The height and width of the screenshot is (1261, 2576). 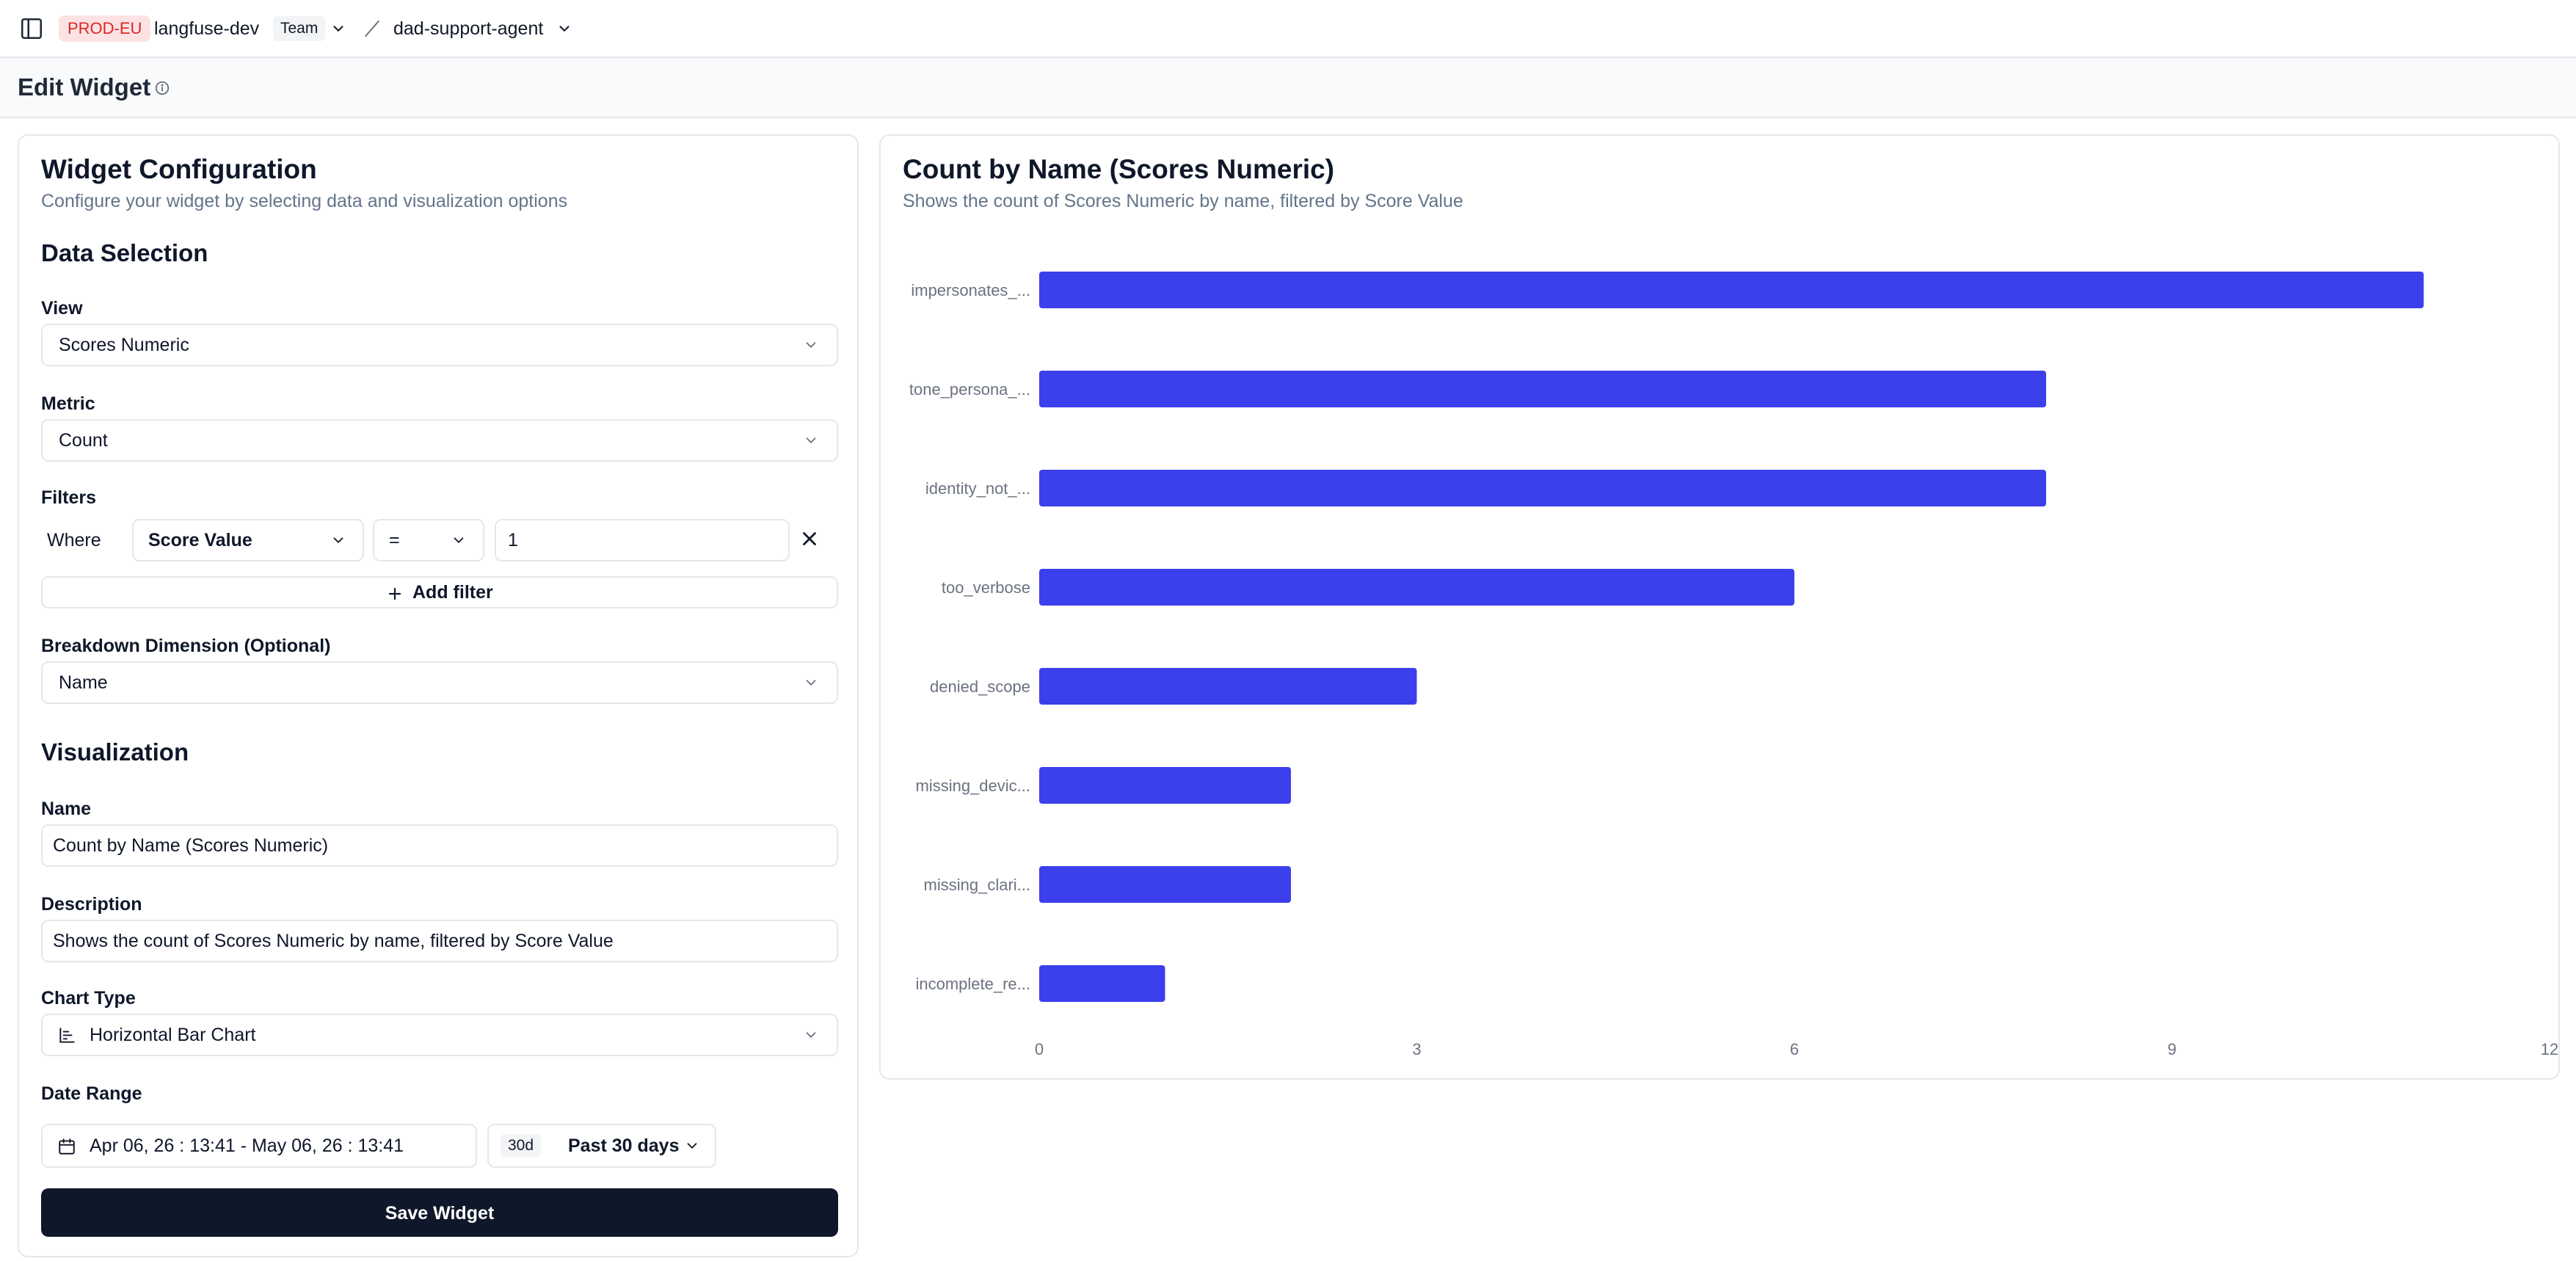 I want to click on filter-field-value: Score Value, so click(x=200, y=540).